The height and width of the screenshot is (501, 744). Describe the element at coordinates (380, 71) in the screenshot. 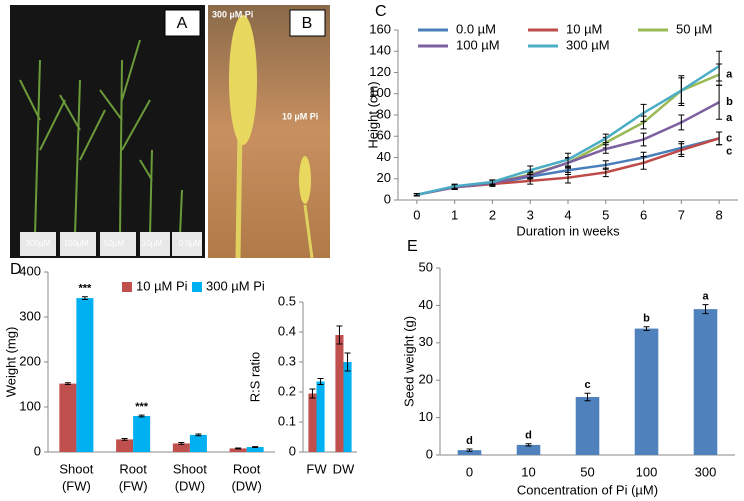

I see `y-tick-label: 120` at that location.